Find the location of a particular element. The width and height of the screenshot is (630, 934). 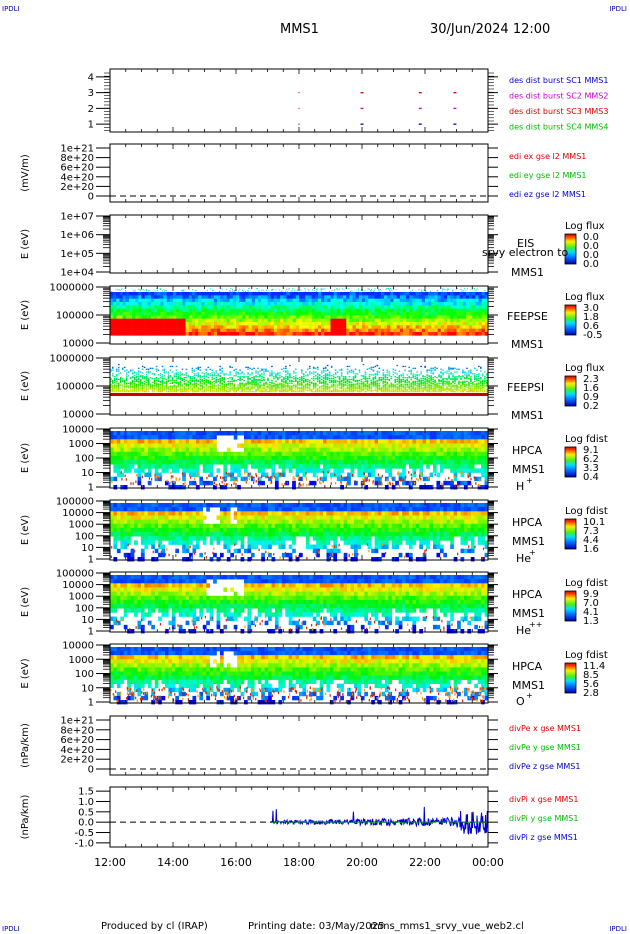

x-tick-label: 20:00 is located at coordinates (362, 862).